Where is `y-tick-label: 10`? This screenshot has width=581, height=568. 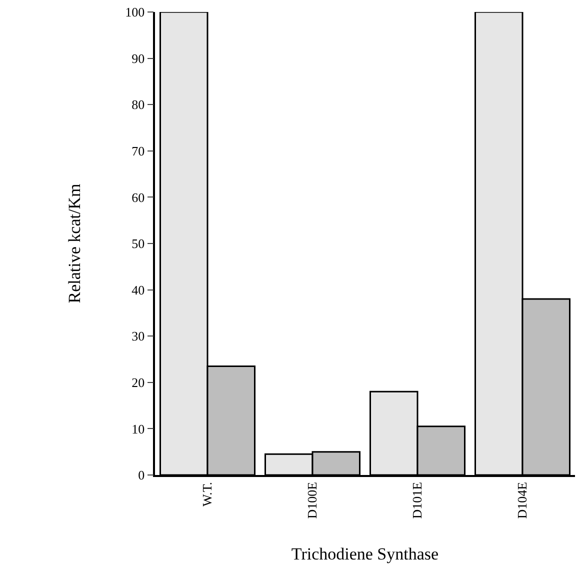
y-tick-label: 10 is located at coordinates (138, 428).